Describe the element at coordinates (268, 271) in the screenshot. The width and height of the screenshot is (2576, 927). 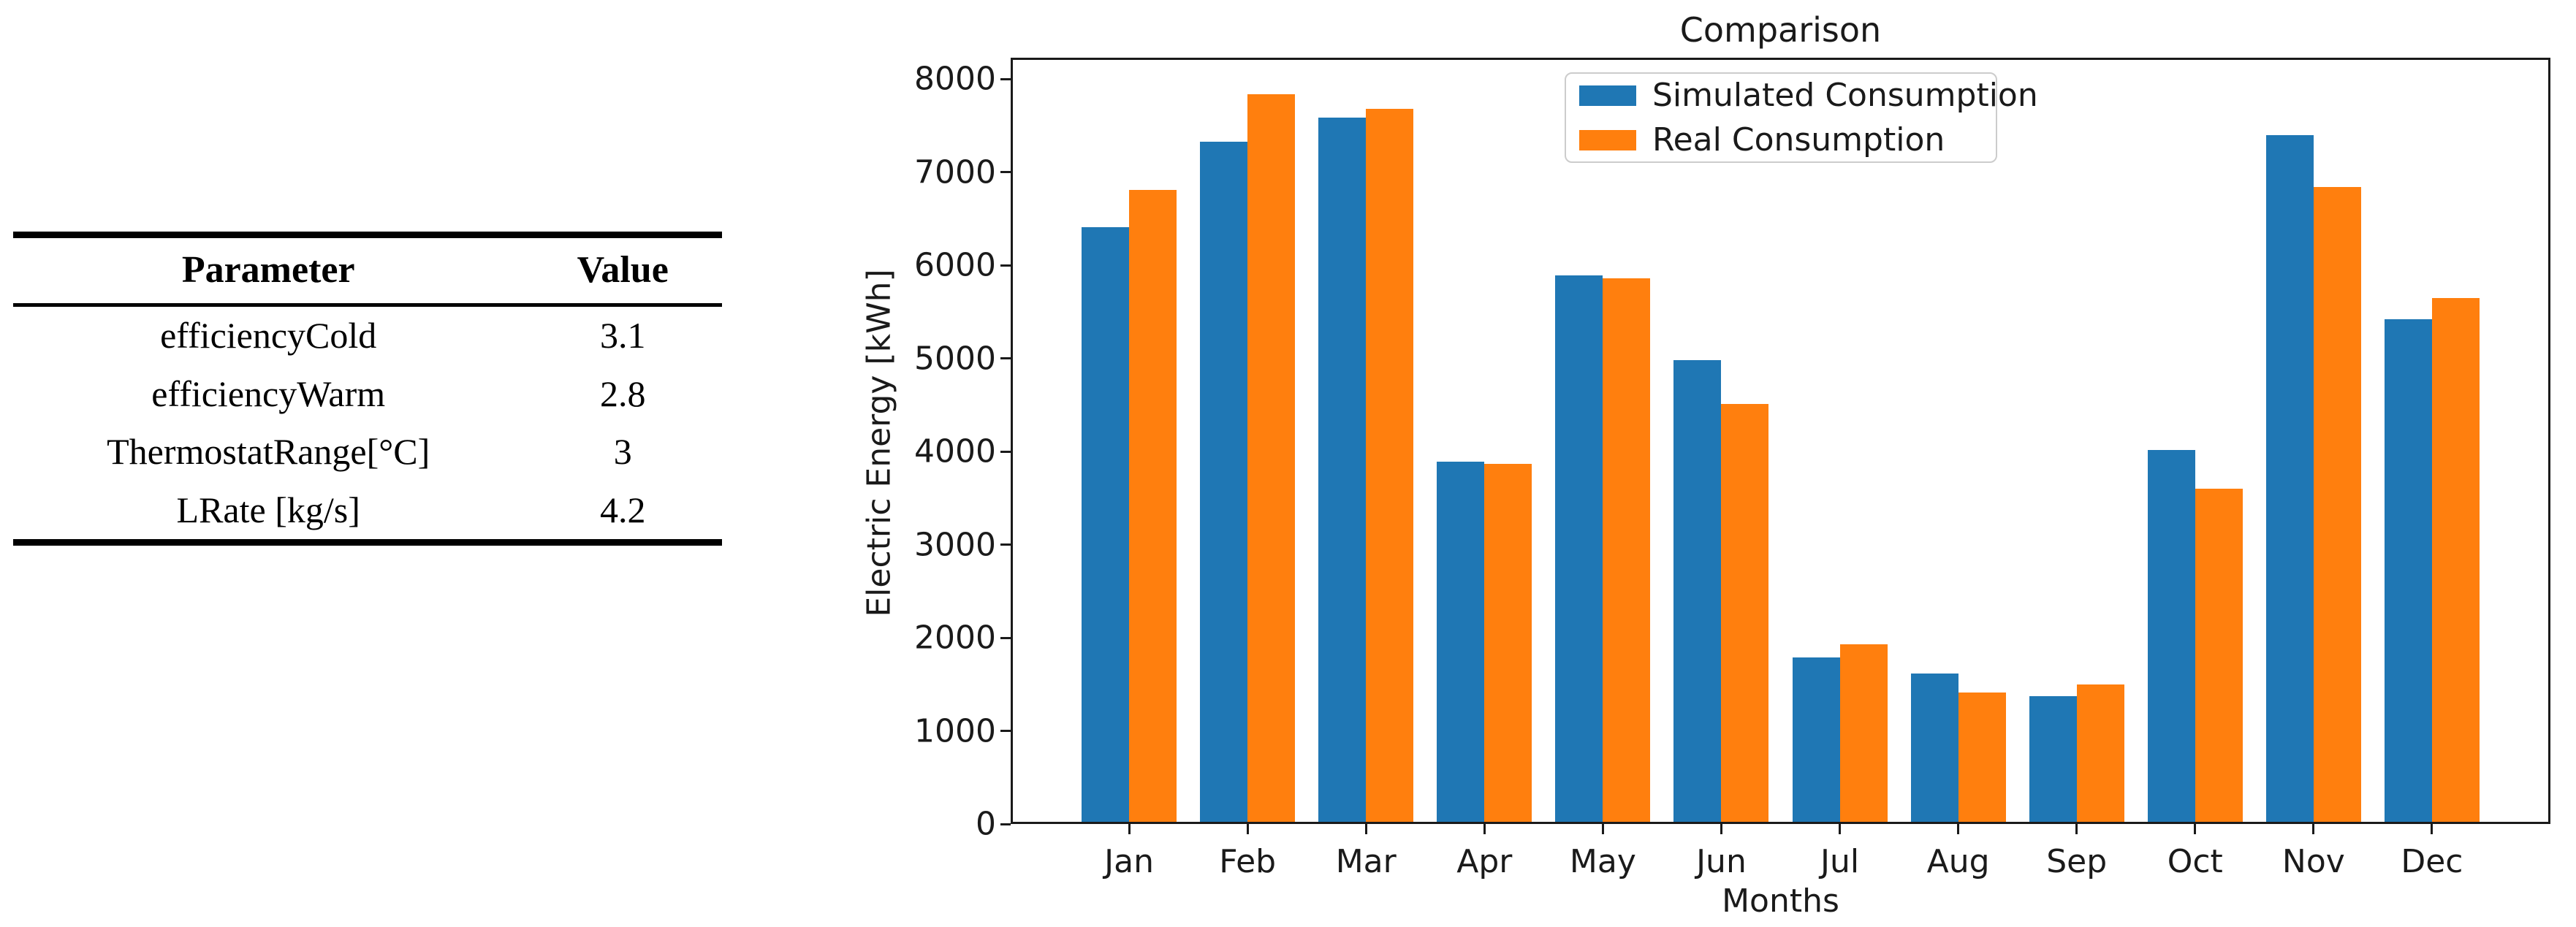
I see `table-header-parameter: Parameter` at that location.